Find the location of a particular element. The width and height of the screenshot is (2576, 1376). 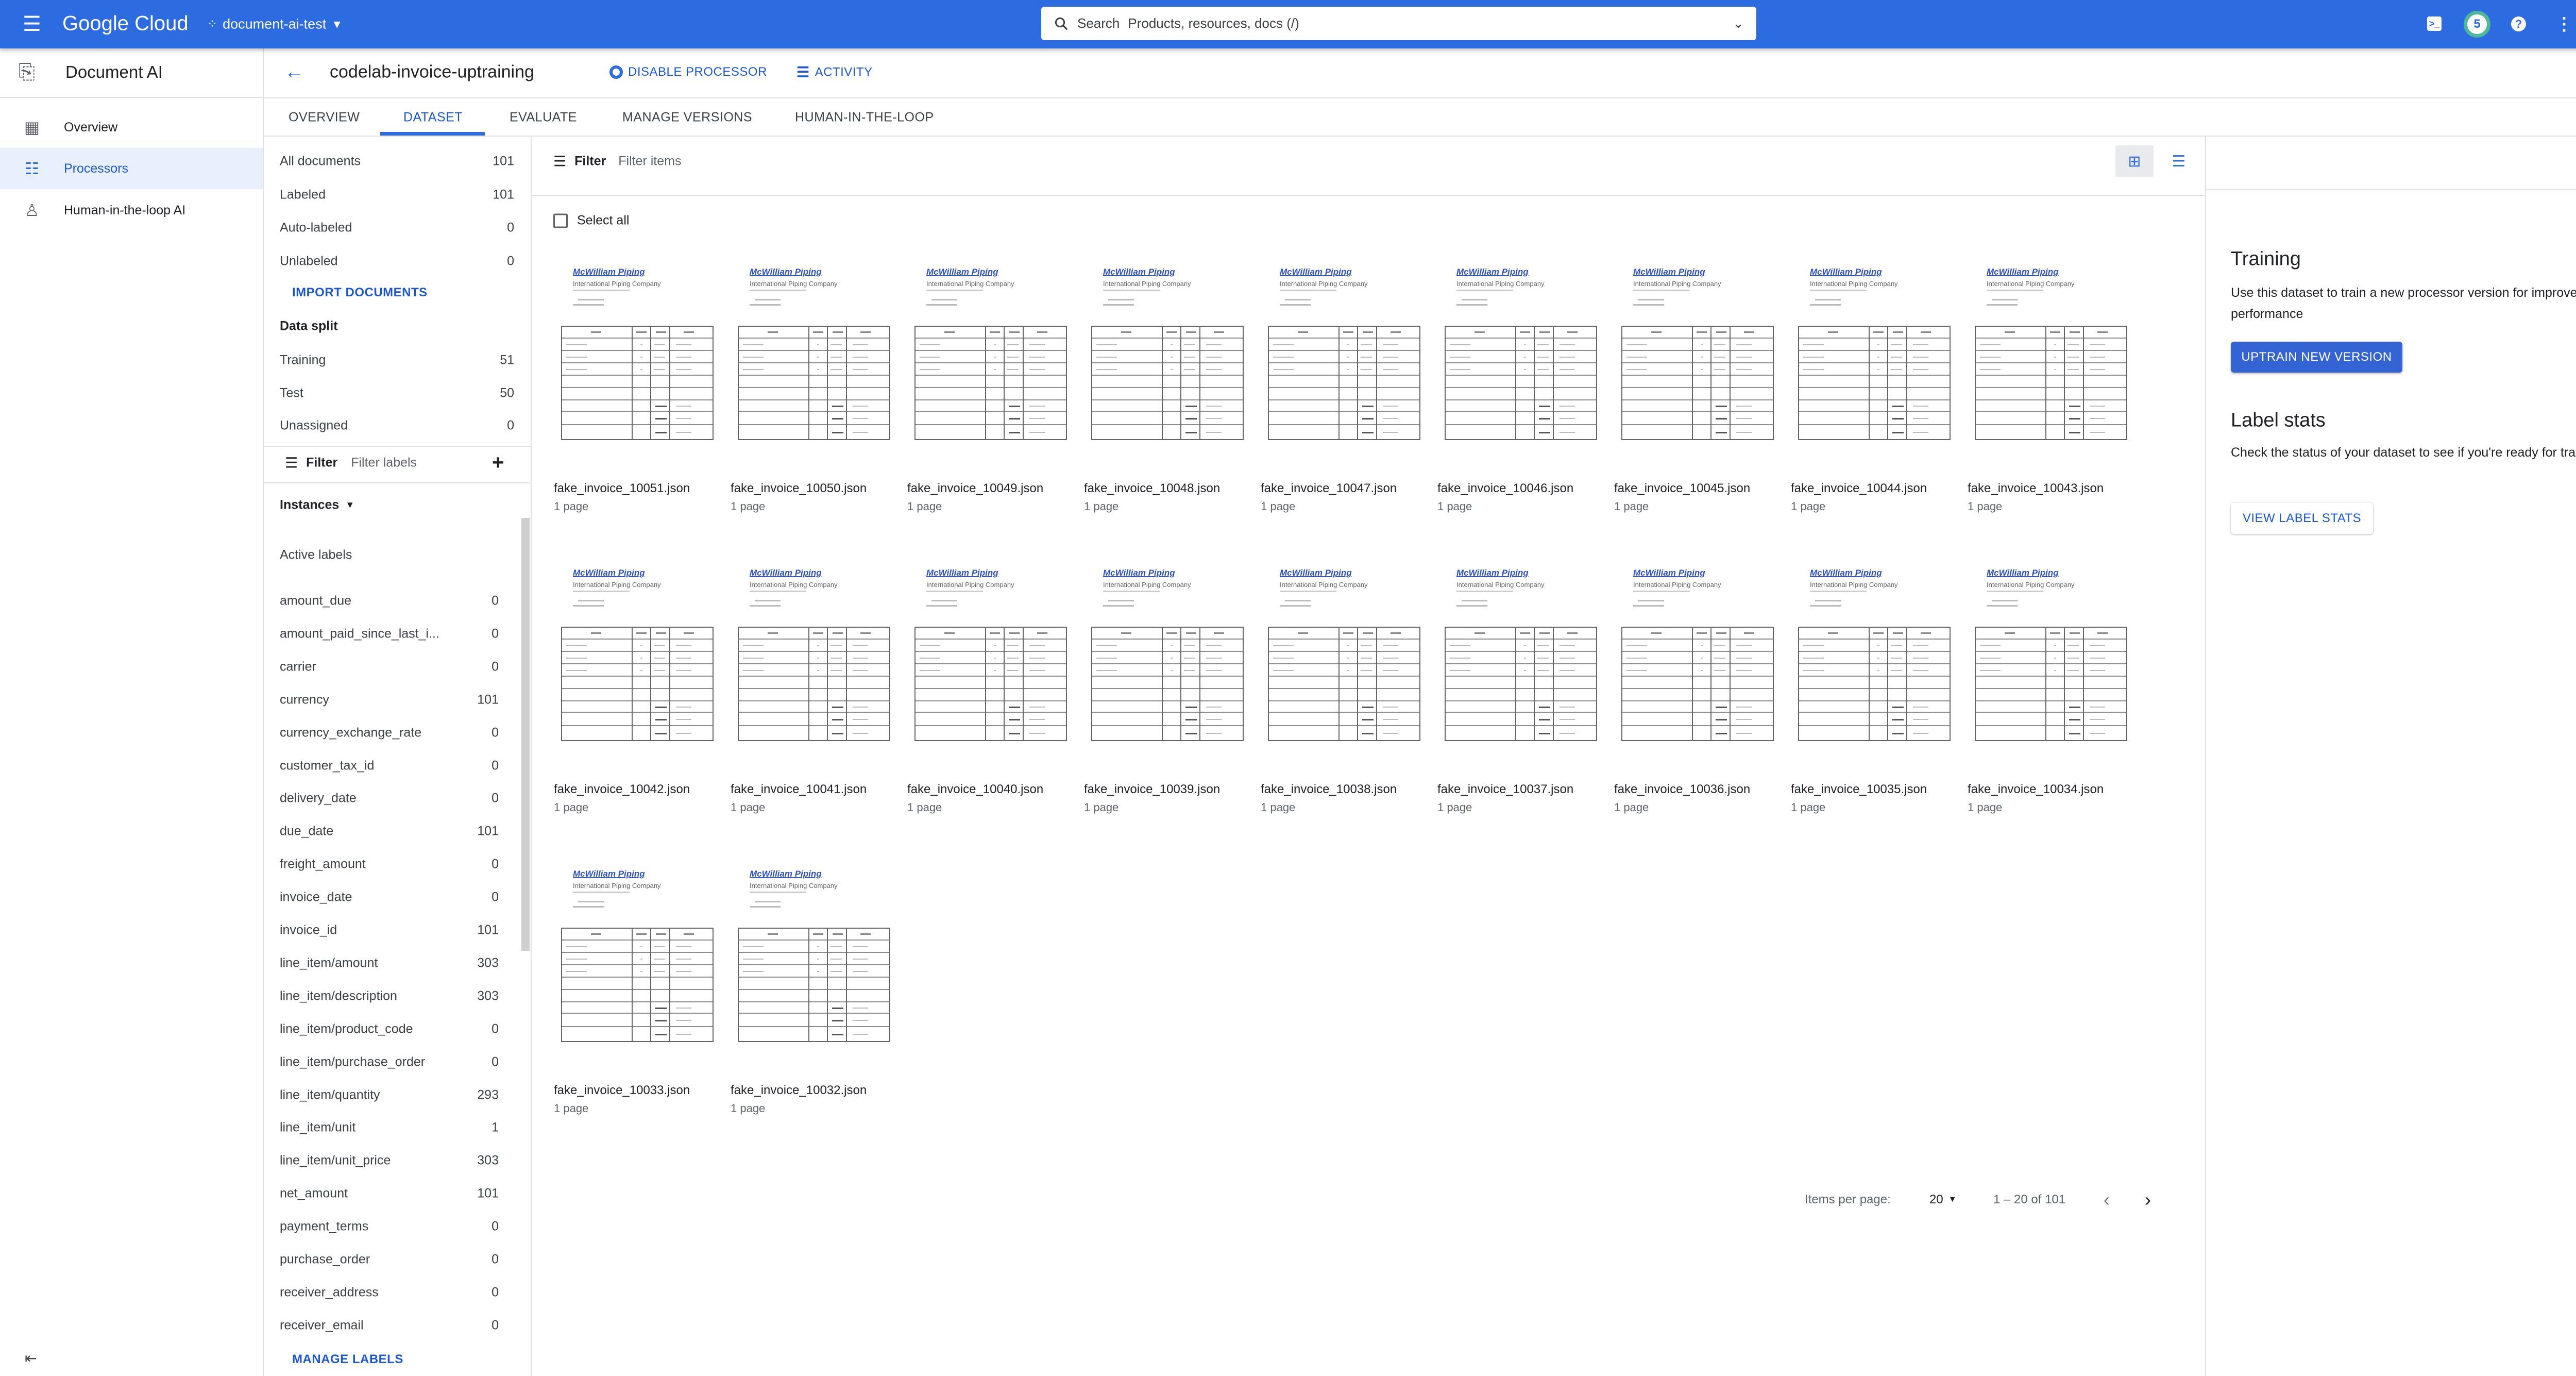

label-list-scrollbar is located at coordinates (525, 735).